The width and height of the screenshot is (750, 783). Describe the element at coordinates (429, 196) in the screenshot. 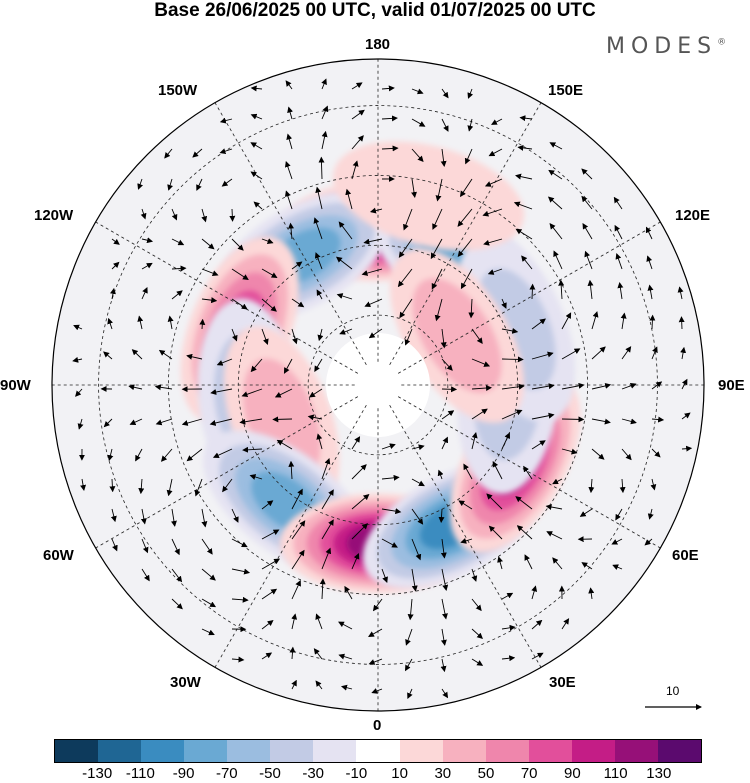

I see `anomaly-center` at that location.